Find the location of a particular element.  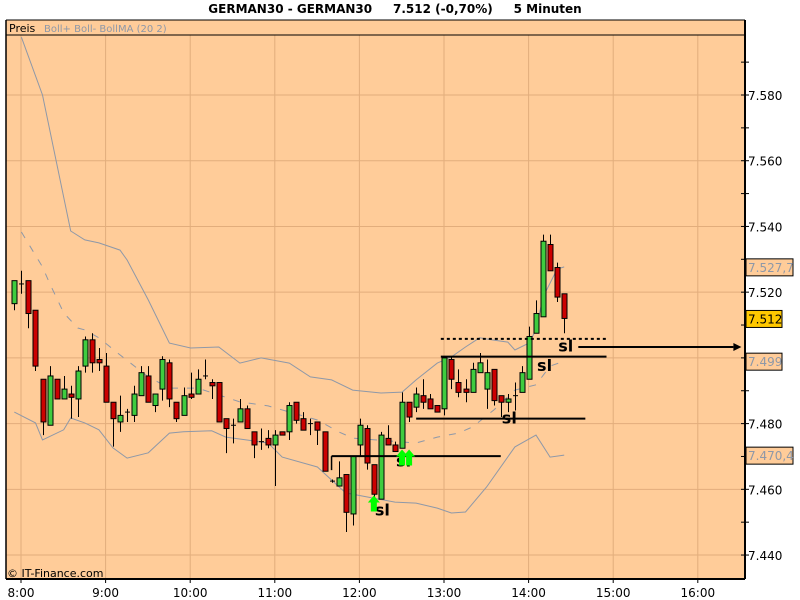

bollinger-lower-band is located at coordinates (289, 462).